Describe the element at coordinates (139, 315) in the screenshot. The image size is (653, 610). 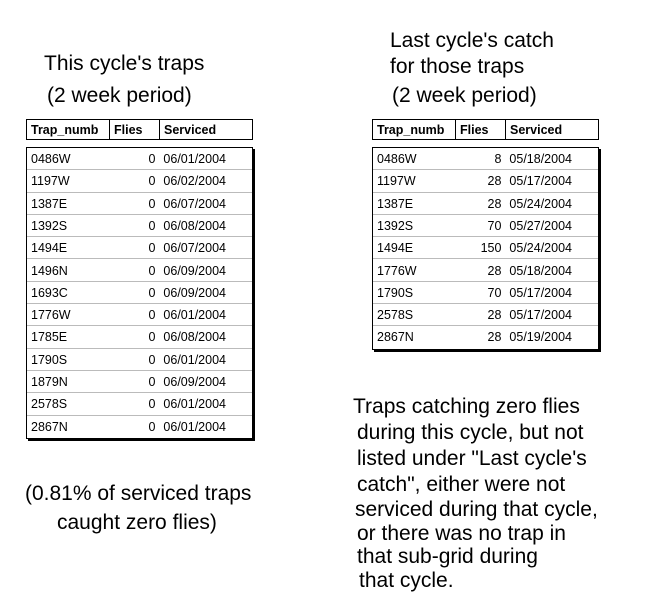
I see `table-row: 1776W 0 06/01/2004` at that location.